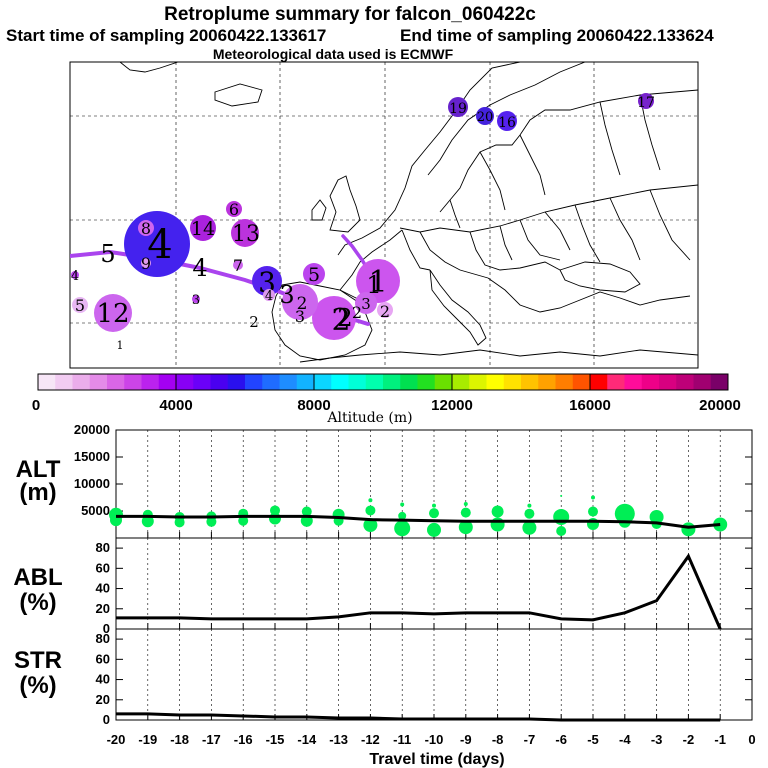 The image size is (768, 768). I want to click on cluster-19: 19, so click(458, 107).